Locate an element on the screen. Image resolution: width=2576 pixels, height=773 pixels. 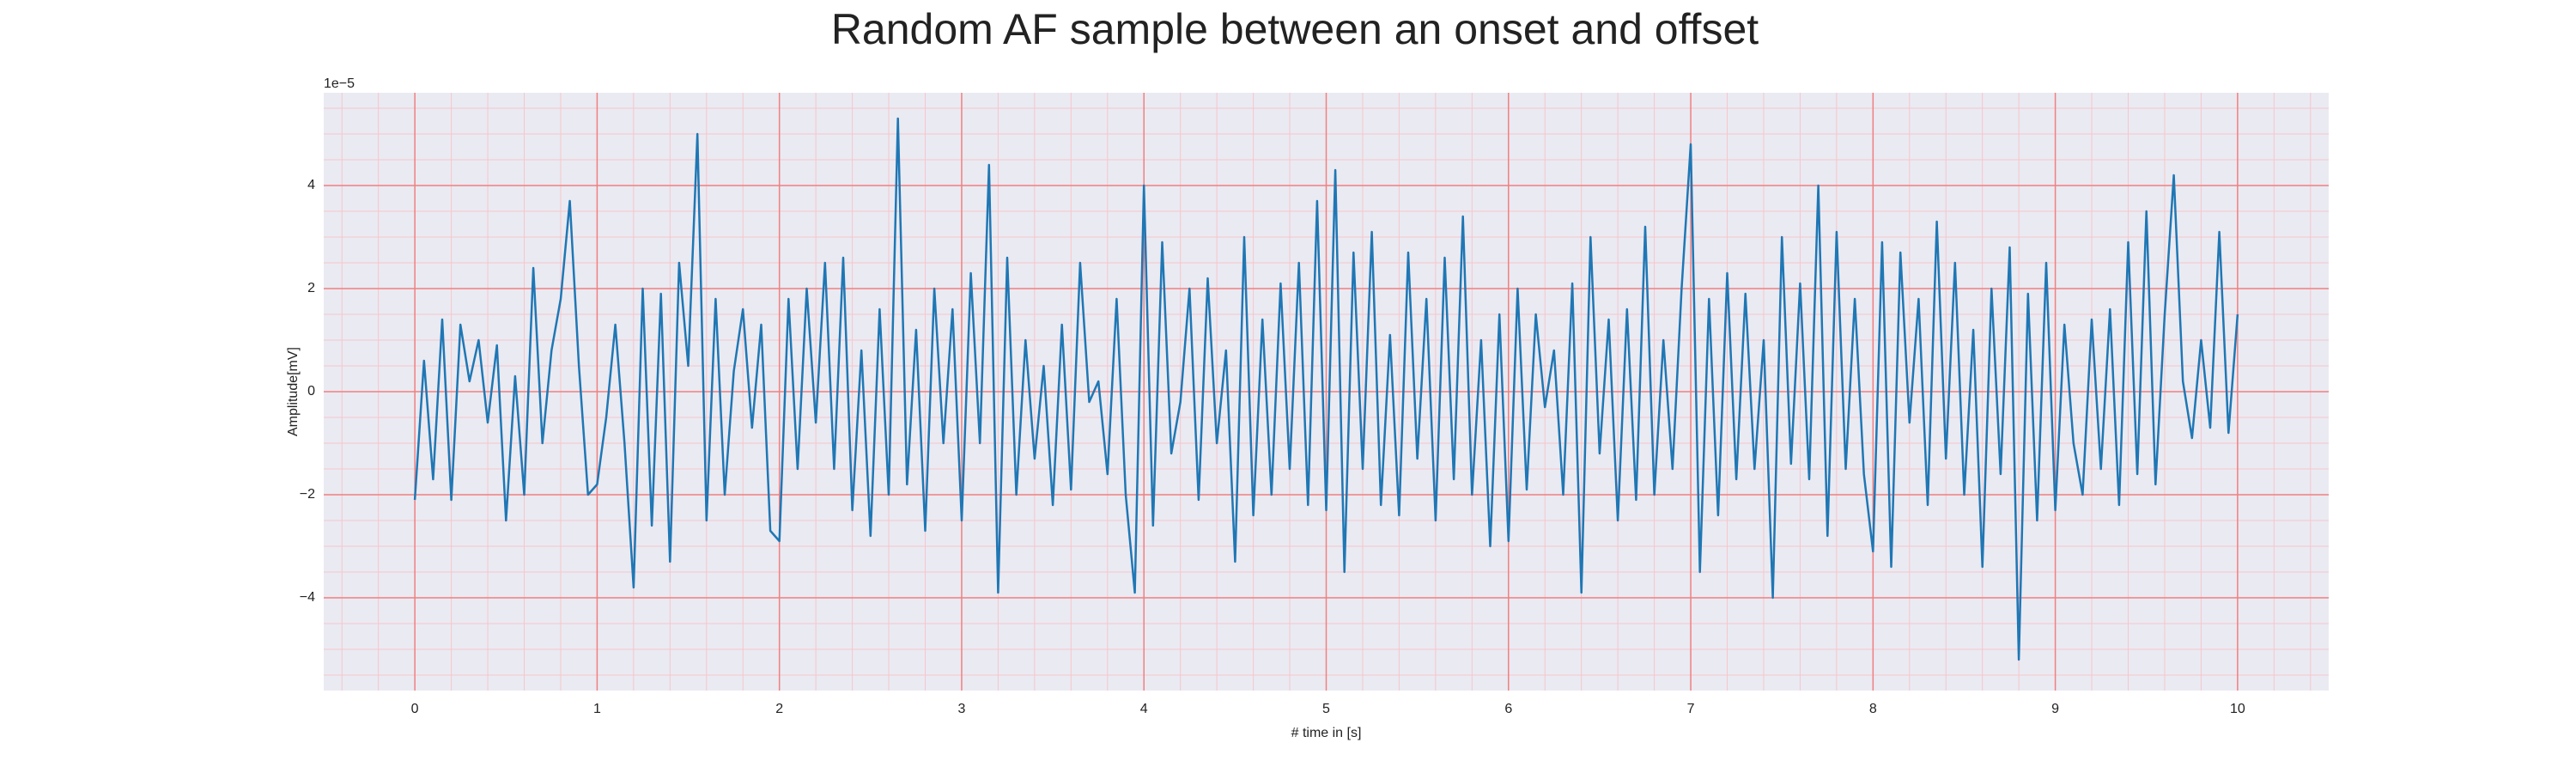
x-tick-label: 2 is located at coordinates (779, 709).